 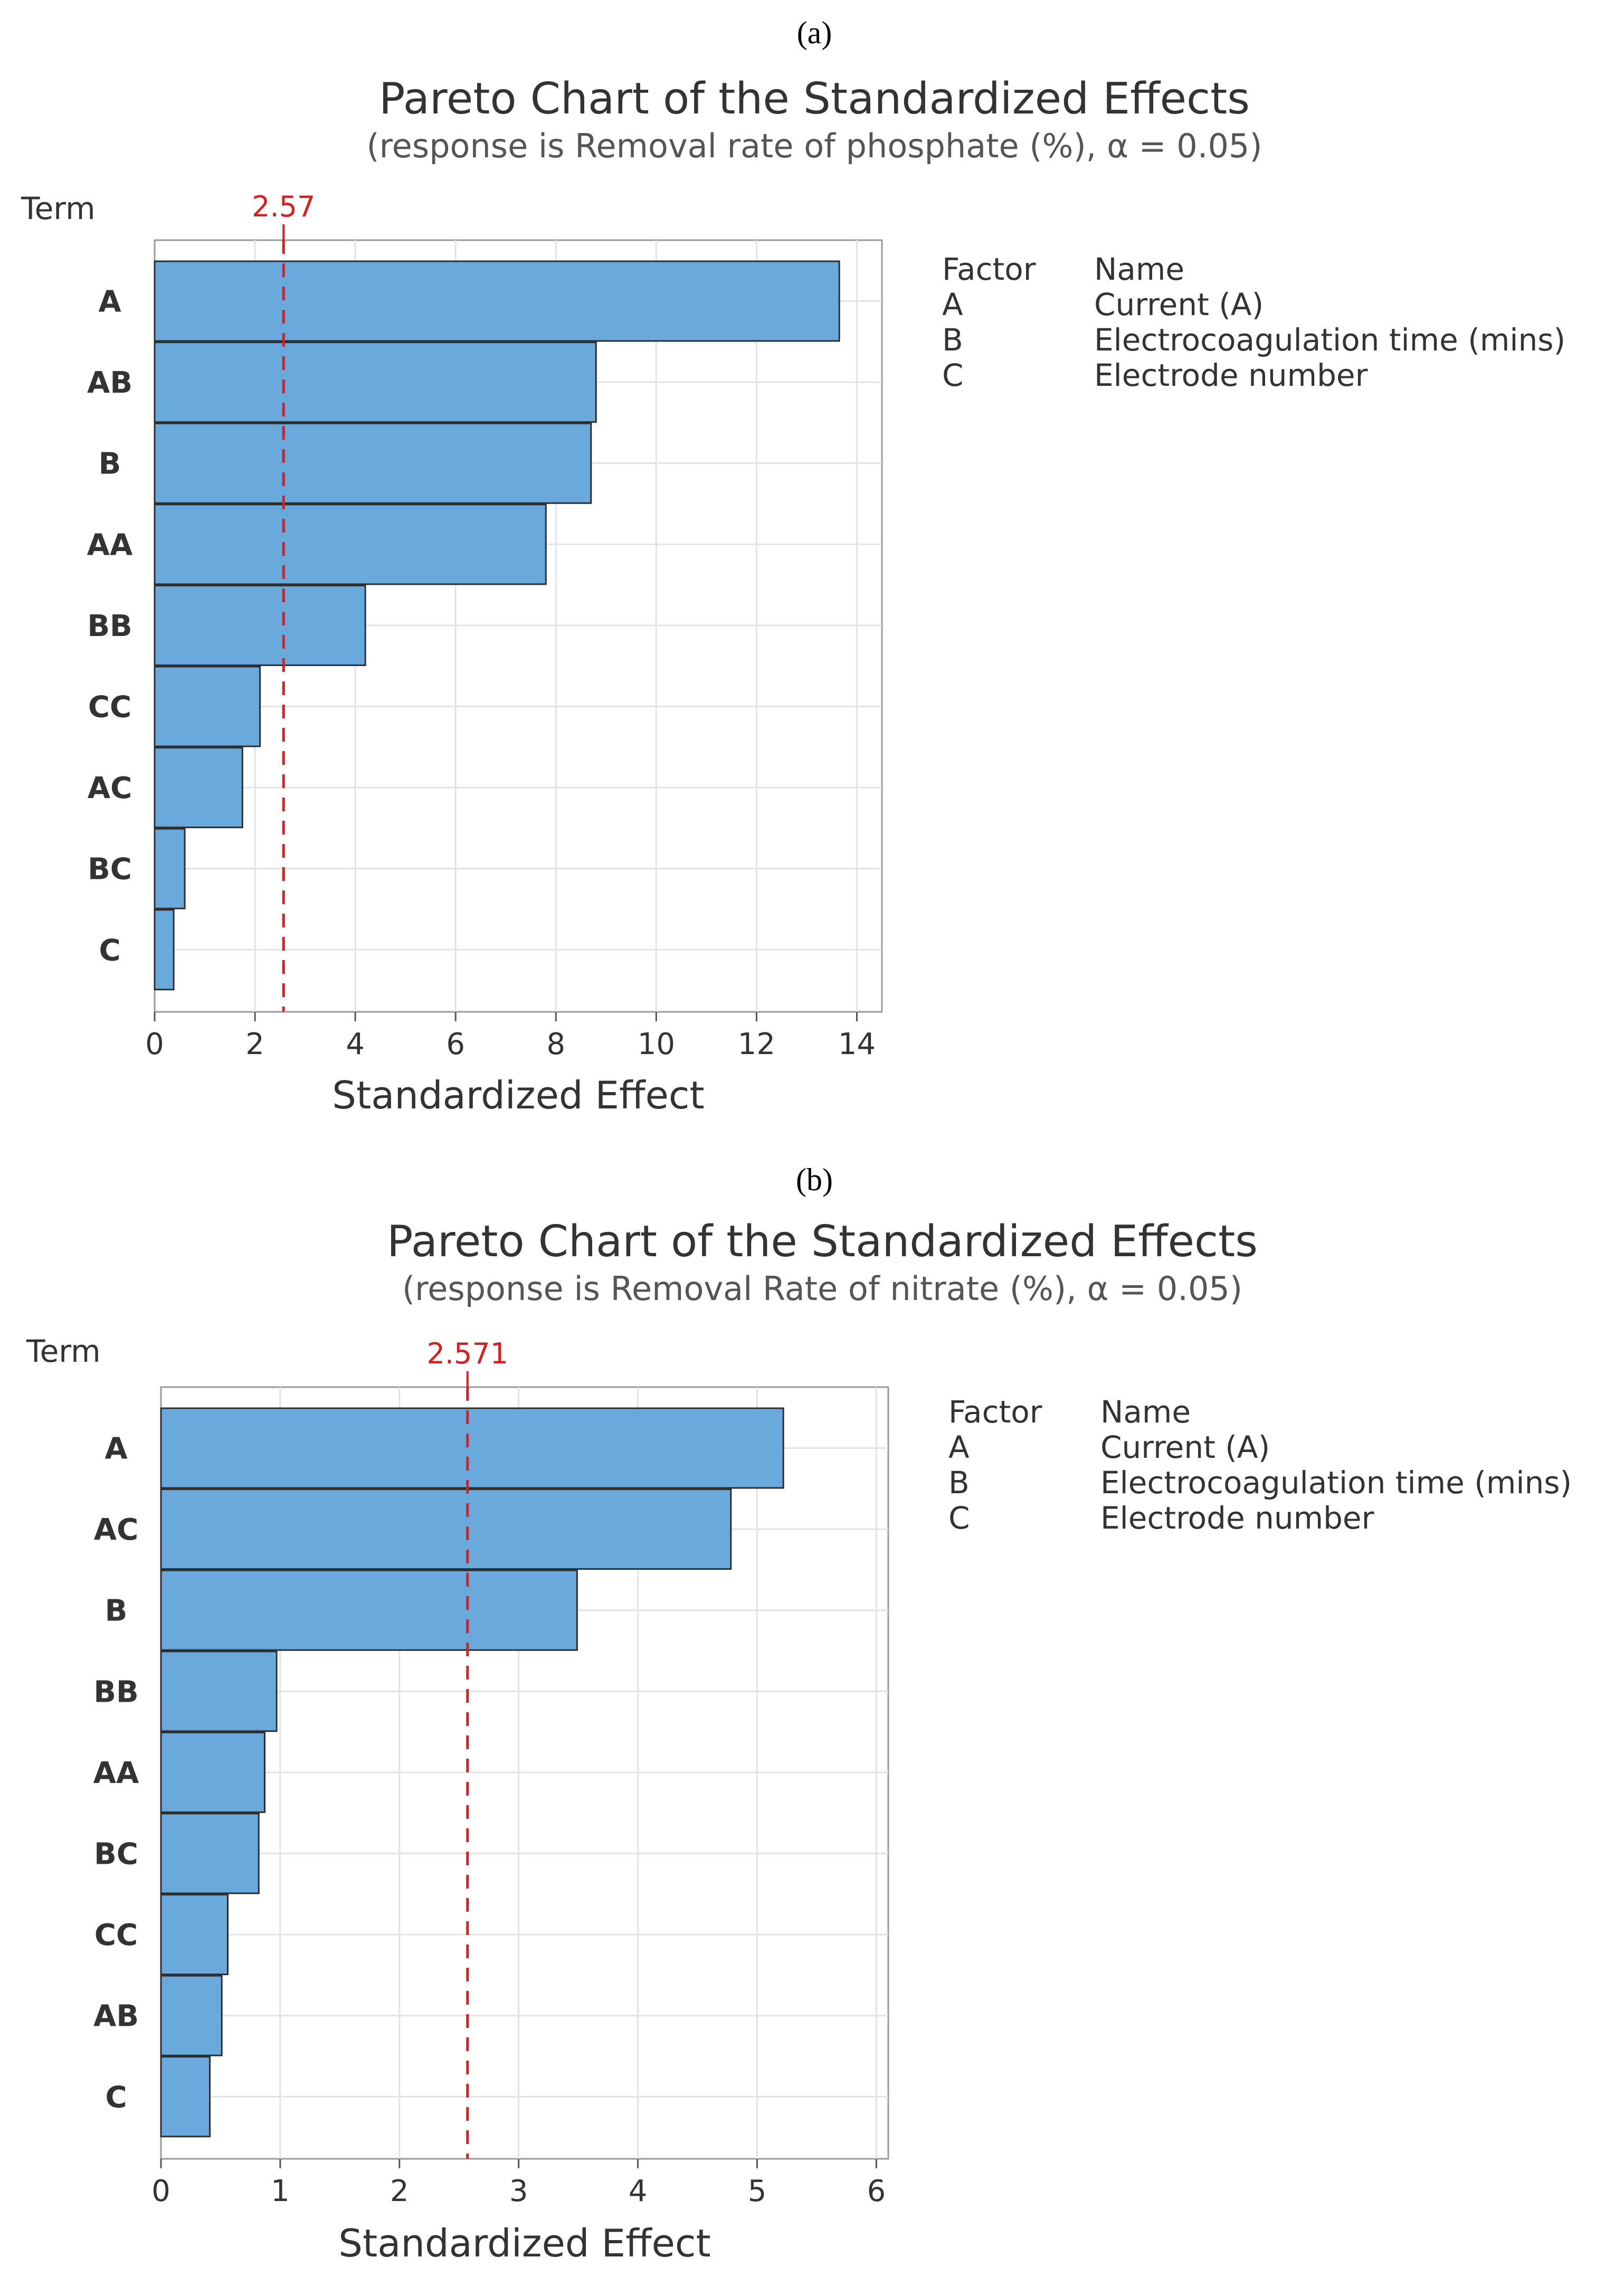 I want to click on panel-label-b: (b), so click(x=814, y=1179).